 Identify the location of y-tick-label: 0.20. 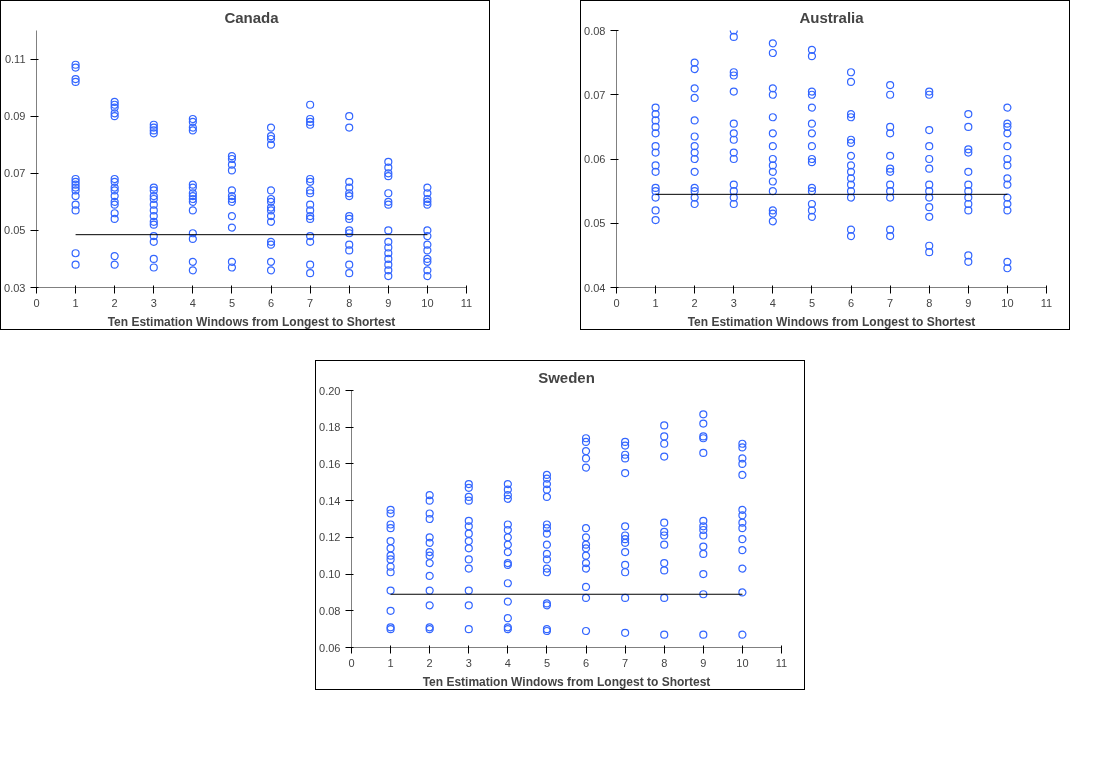
(330, 390).